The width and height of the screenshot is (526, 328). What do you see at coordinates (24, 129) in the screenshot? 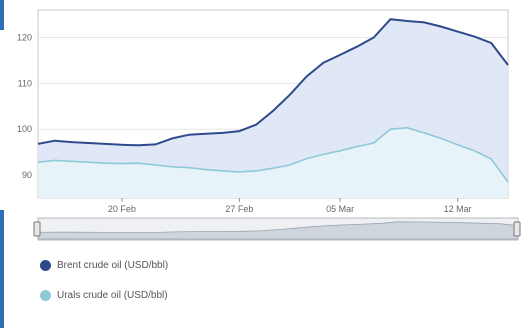
I see `y-tick-label: 100` at bounding box center [24, 129].